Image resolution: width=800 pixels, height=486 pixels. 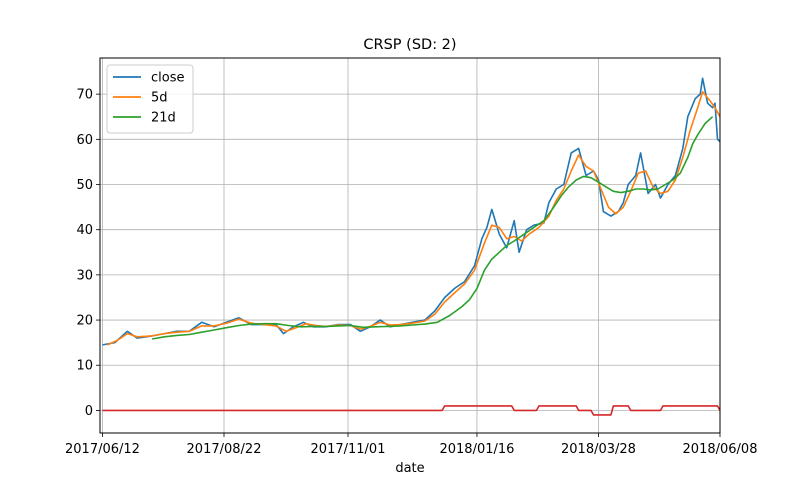 What do you see at coordinates (411, 410) in the screenshot?
I see `series-line-signal` at bounding box center [411, 410].